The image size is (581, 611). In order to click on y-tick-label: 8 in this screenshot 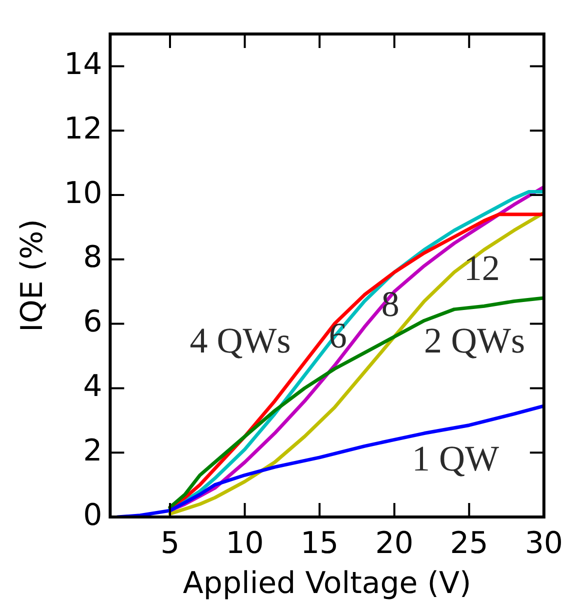, I will do `click(92, 258)`.